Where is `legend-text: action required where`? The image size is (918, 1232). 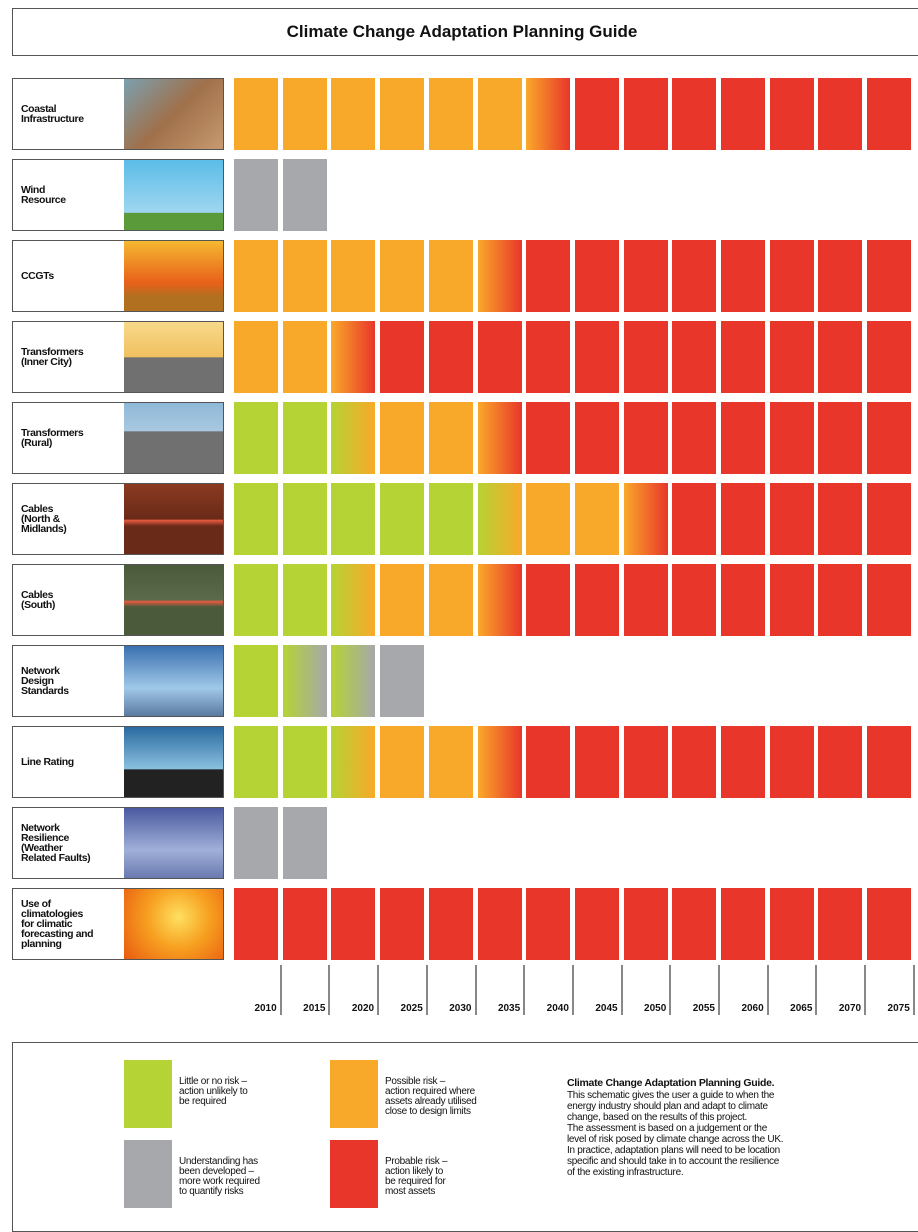 legend-text: action required where is located at coordinates (430, 1091).